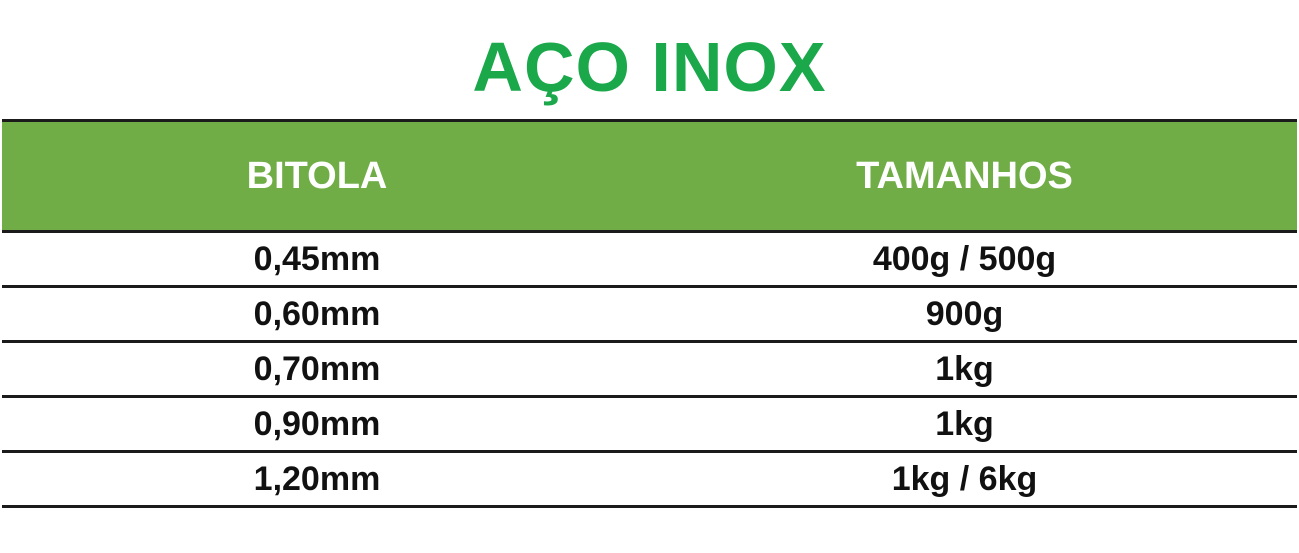 This screenshot has height=553, width=1299. Describe the element at coordinates (964, 258) in the screenshot. I see `cell-tamanhos: 400g / 500g` at that location.